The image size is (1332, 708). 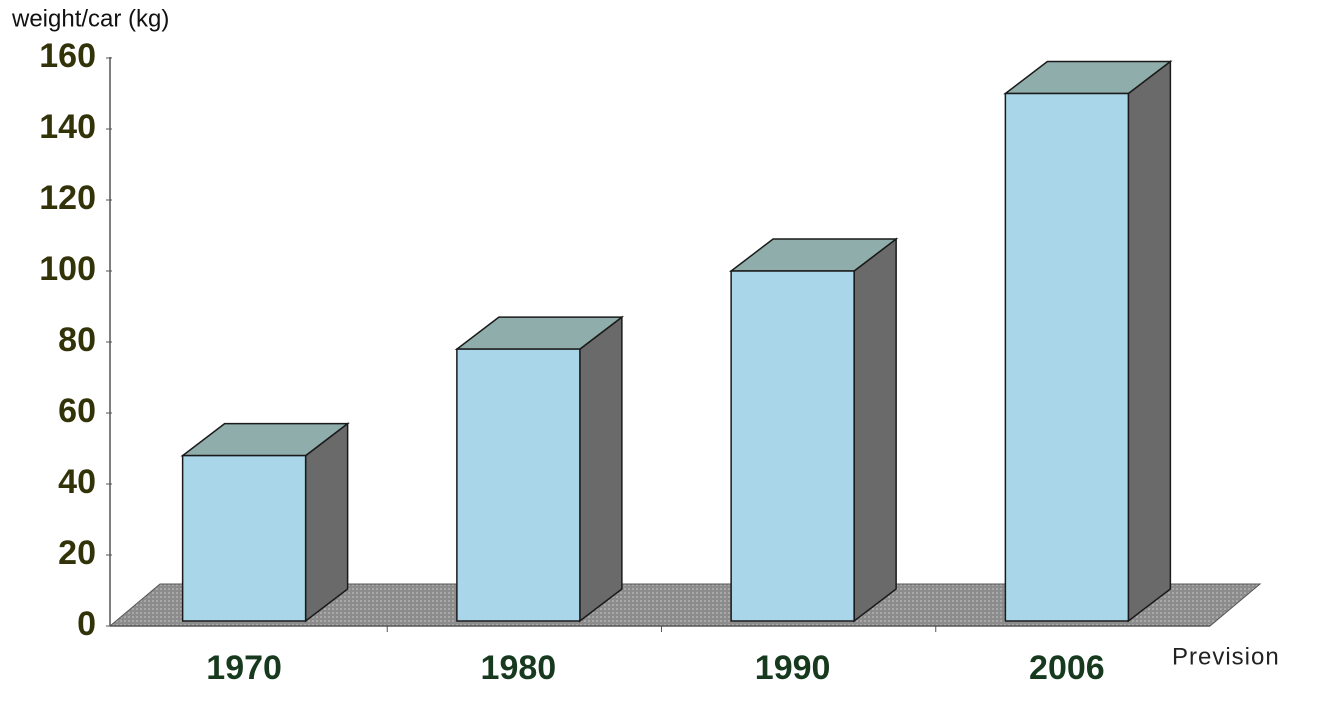 What do you see at coordinates (67, 269) in the screenshot?
I see `y-tick-label: 100` at bounding box center [67, 269].